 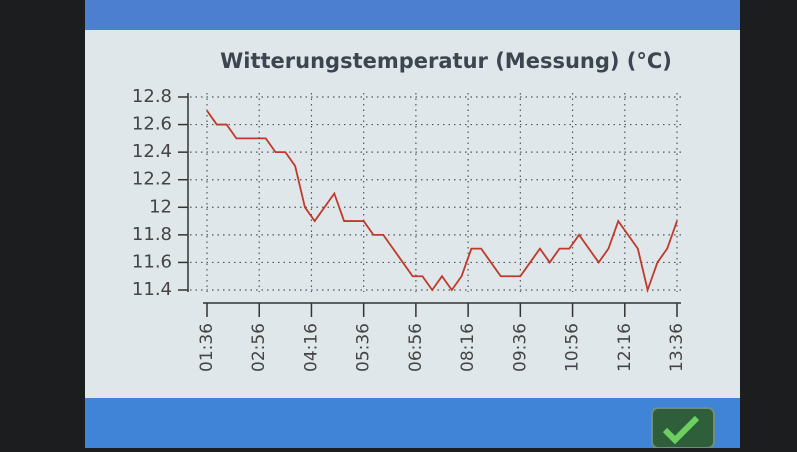 I want to click on x-tick-label: 02:56, so click(x=259, y=347).